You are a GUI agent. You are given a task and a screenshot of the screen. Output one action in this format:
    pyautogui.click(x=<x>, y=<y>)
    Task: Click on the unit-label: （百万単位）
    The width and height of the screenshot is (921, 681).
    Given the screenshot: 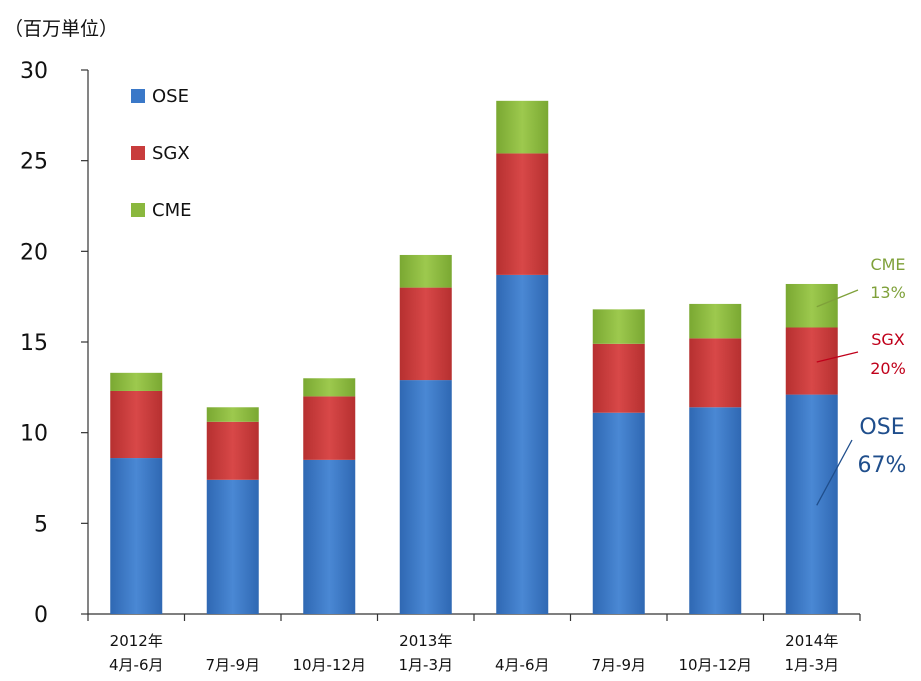 What is the action you would take?
    pyautogui.click(x=61, y=29)
    